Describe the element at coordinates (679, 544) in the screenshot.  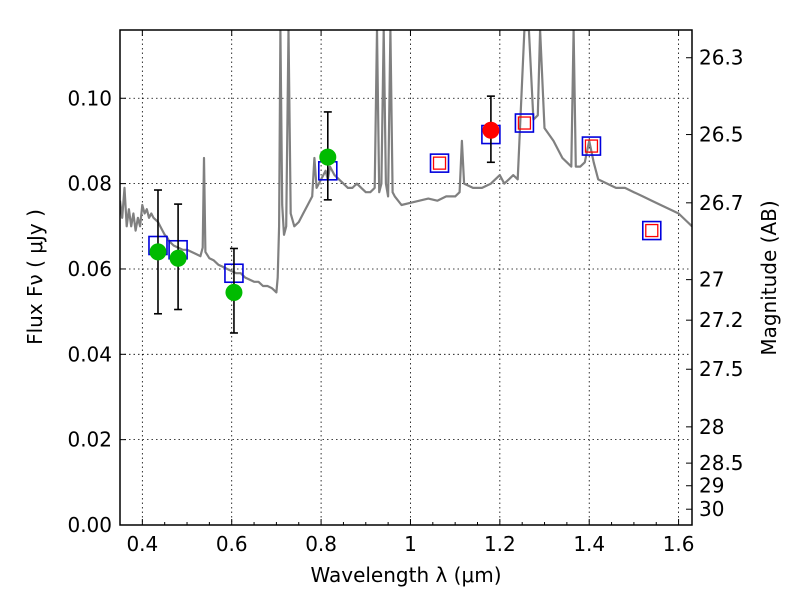
I see `x-tick-label: 1.6` at that location.